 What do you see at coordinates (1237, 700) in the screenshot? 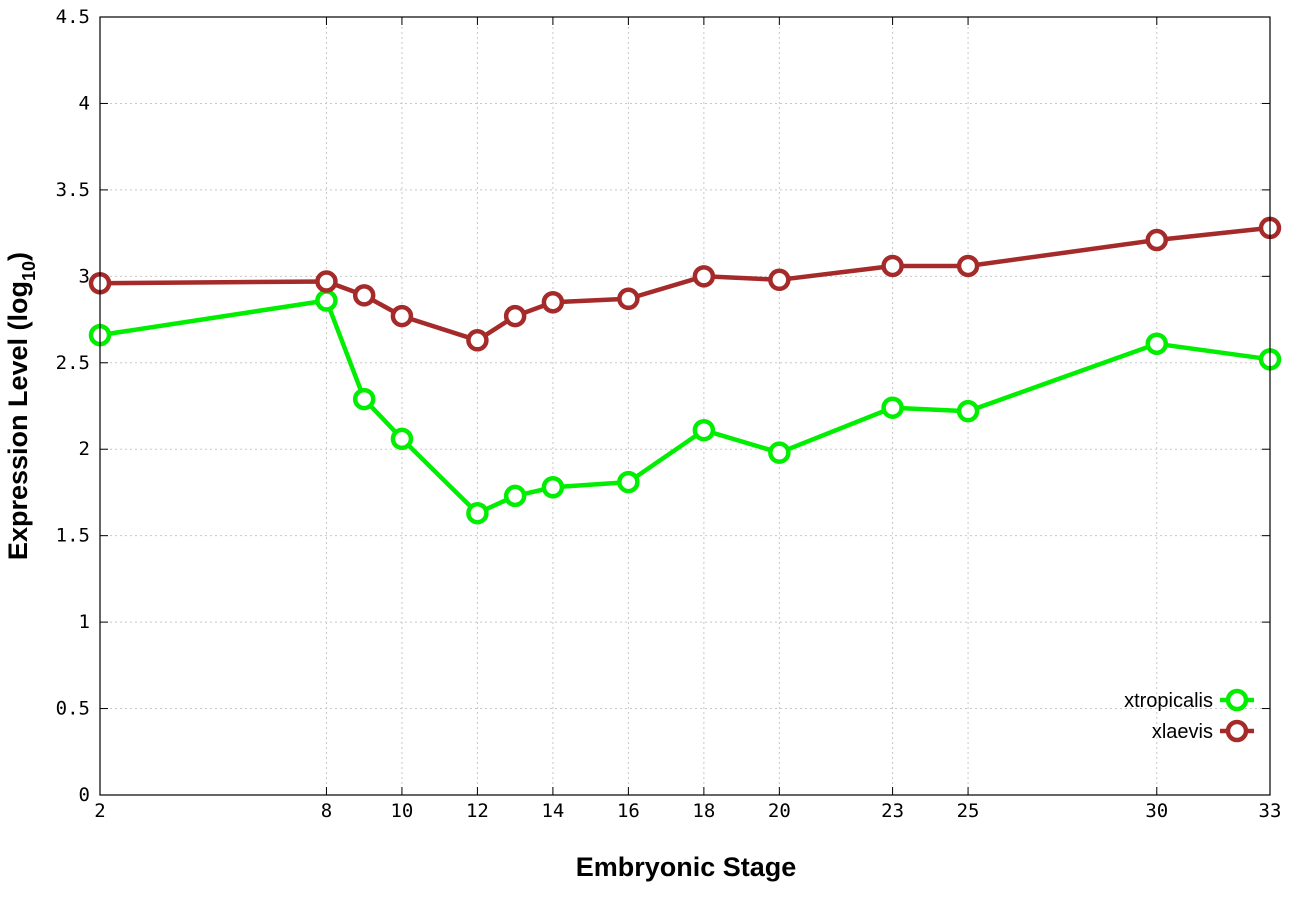
I see `legend-marker-xtropicalis` at bounding box center [1237, 700].